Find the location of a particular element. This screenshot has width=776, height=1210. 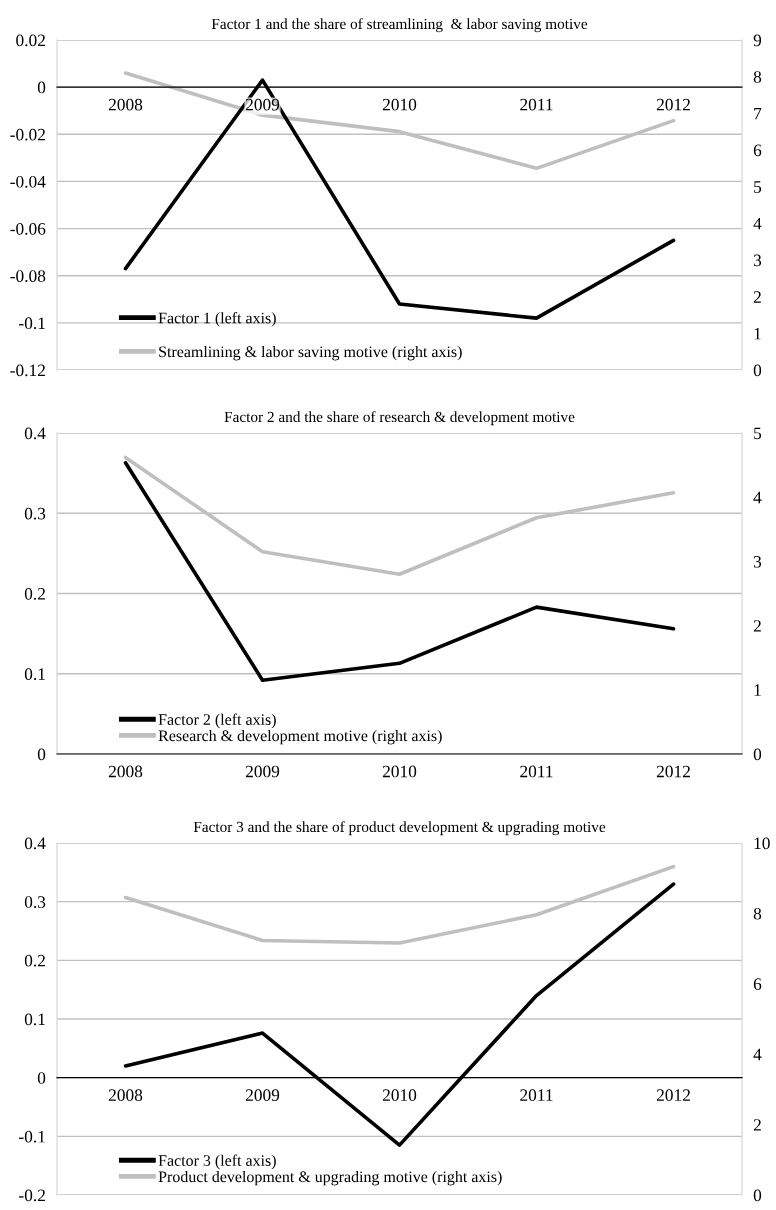

y2-tick-label: 10 is located at coordinates (762, 843).